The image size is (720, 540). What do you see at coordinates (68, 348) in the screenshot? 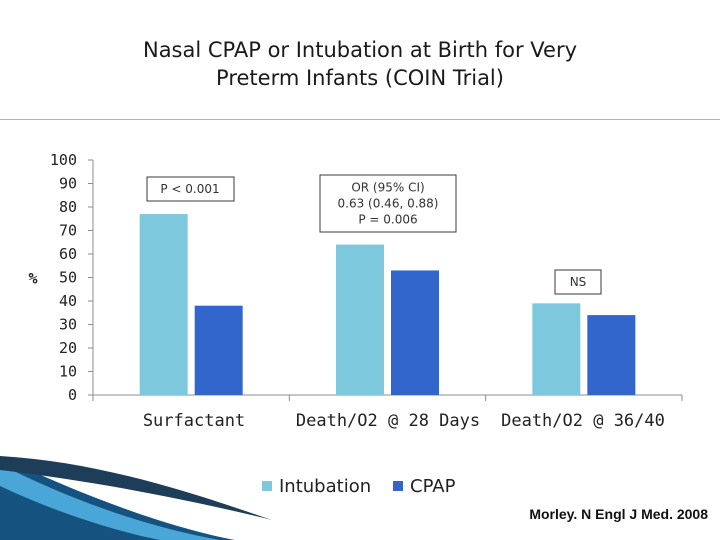
I see `y-tick-label: 20` at bounding box center [68, 348].